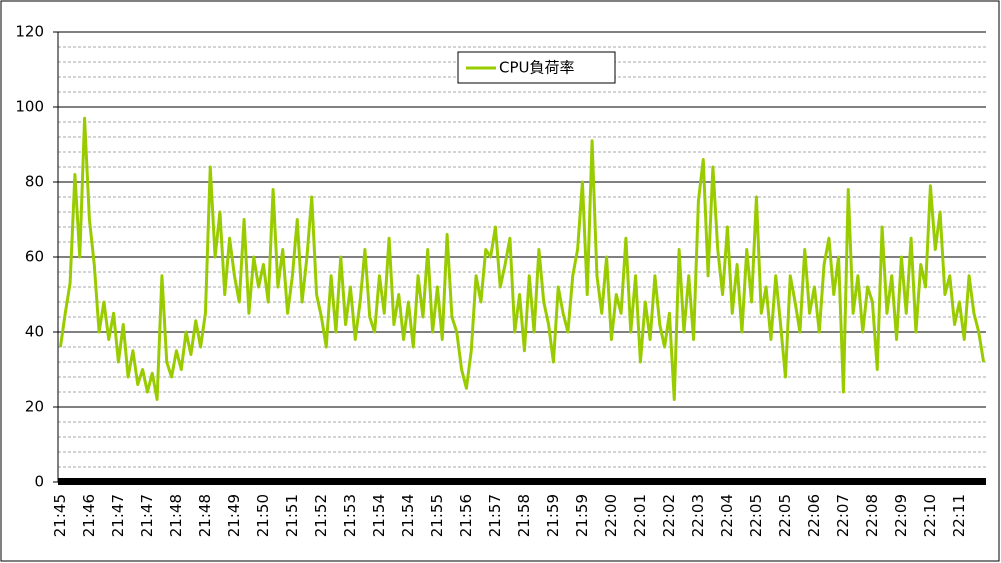 The width and height of the screenshot is (1001, 563). I want to click on x-tick-label: 22:08, so click(872, 515).